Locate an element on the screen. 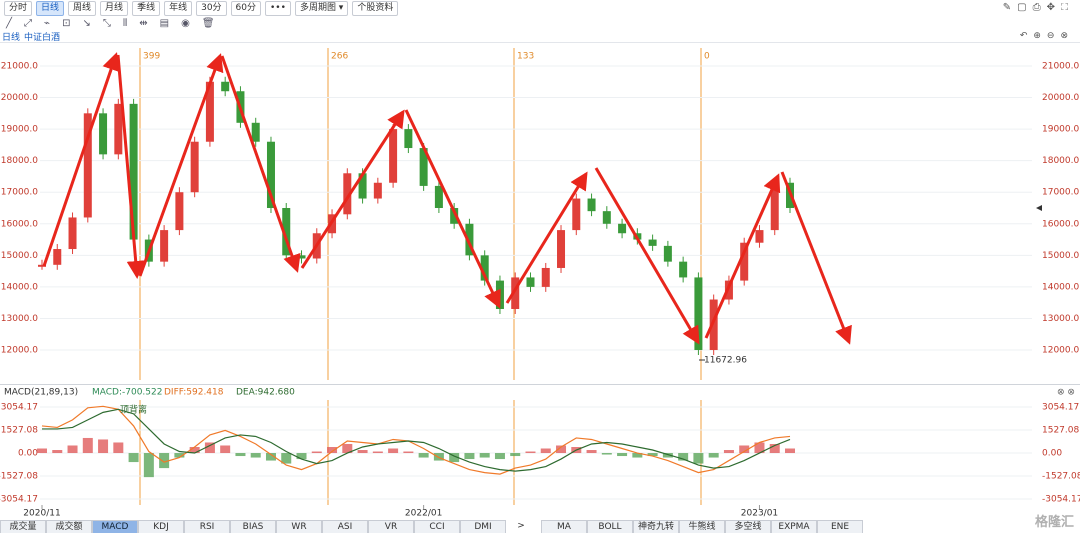  y-tick-label: 20000.0 is located at coordinates (19, 98).